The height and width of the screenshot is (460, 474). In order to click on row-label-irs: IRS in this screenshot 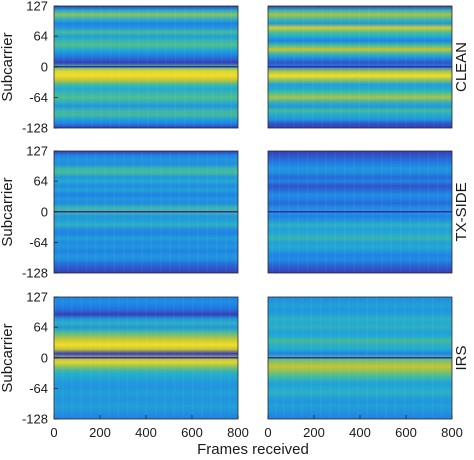, I will do `click(461, 357)`.